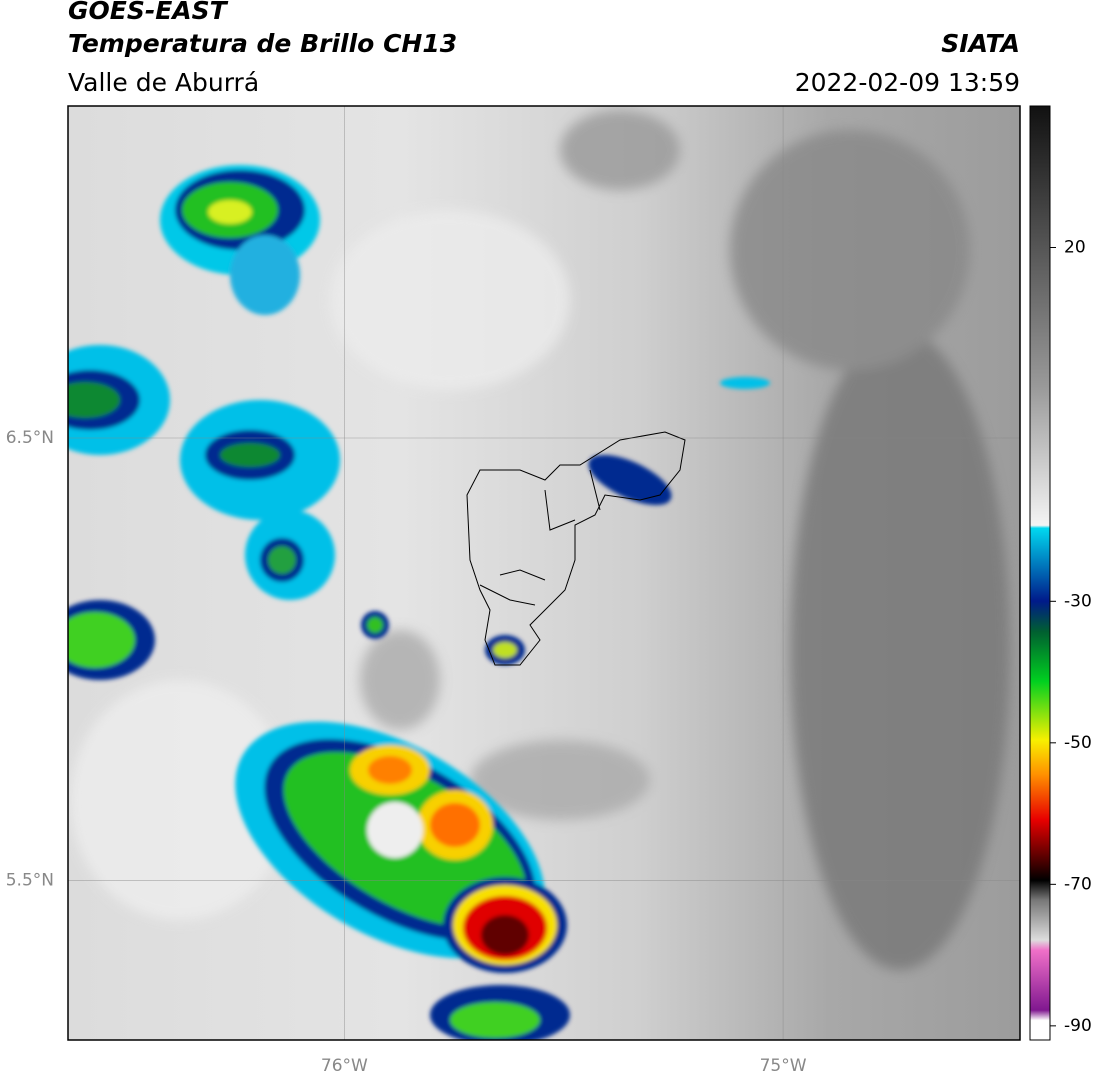  I want to click on subtitle: Temperatura de Brillo CH13, so click(262, 43).